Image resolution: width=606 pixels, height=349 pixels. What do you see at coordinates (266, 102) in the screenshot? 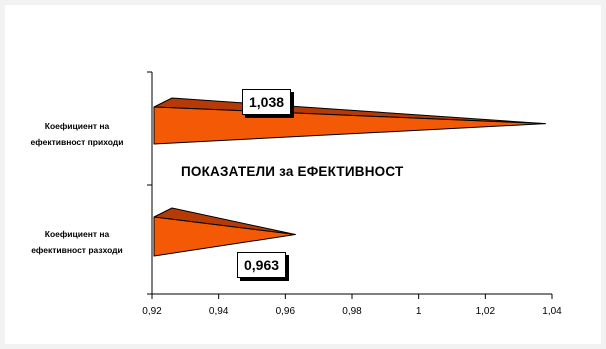
I see `data-label-income: 1,038` at bounding box center [266, 102].